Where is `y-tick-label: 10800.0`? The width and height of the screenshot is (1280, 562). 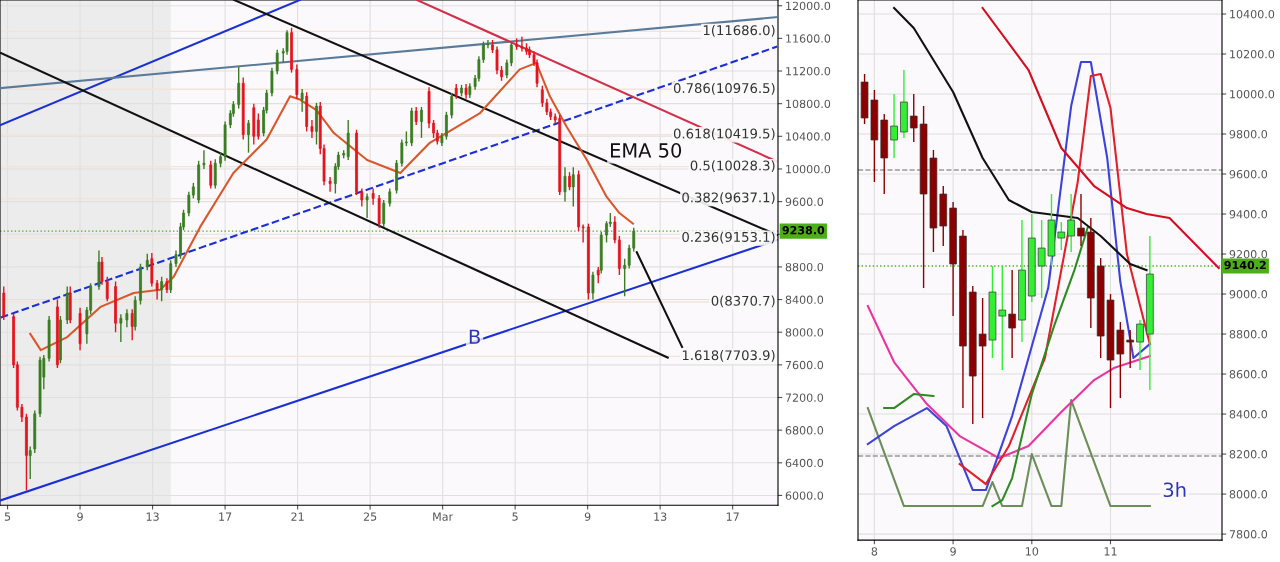
y-tick-label: 10800.0 is located at coordinates (808, 104).